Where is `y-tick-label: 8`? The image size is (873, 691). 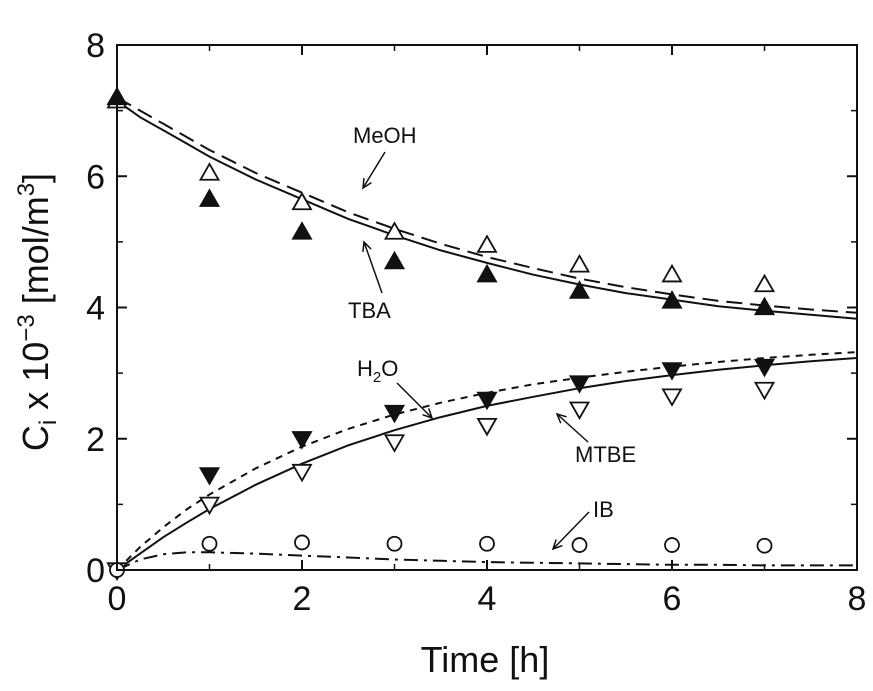 y-tick-label: 8 is located at coordinates (95, 46).